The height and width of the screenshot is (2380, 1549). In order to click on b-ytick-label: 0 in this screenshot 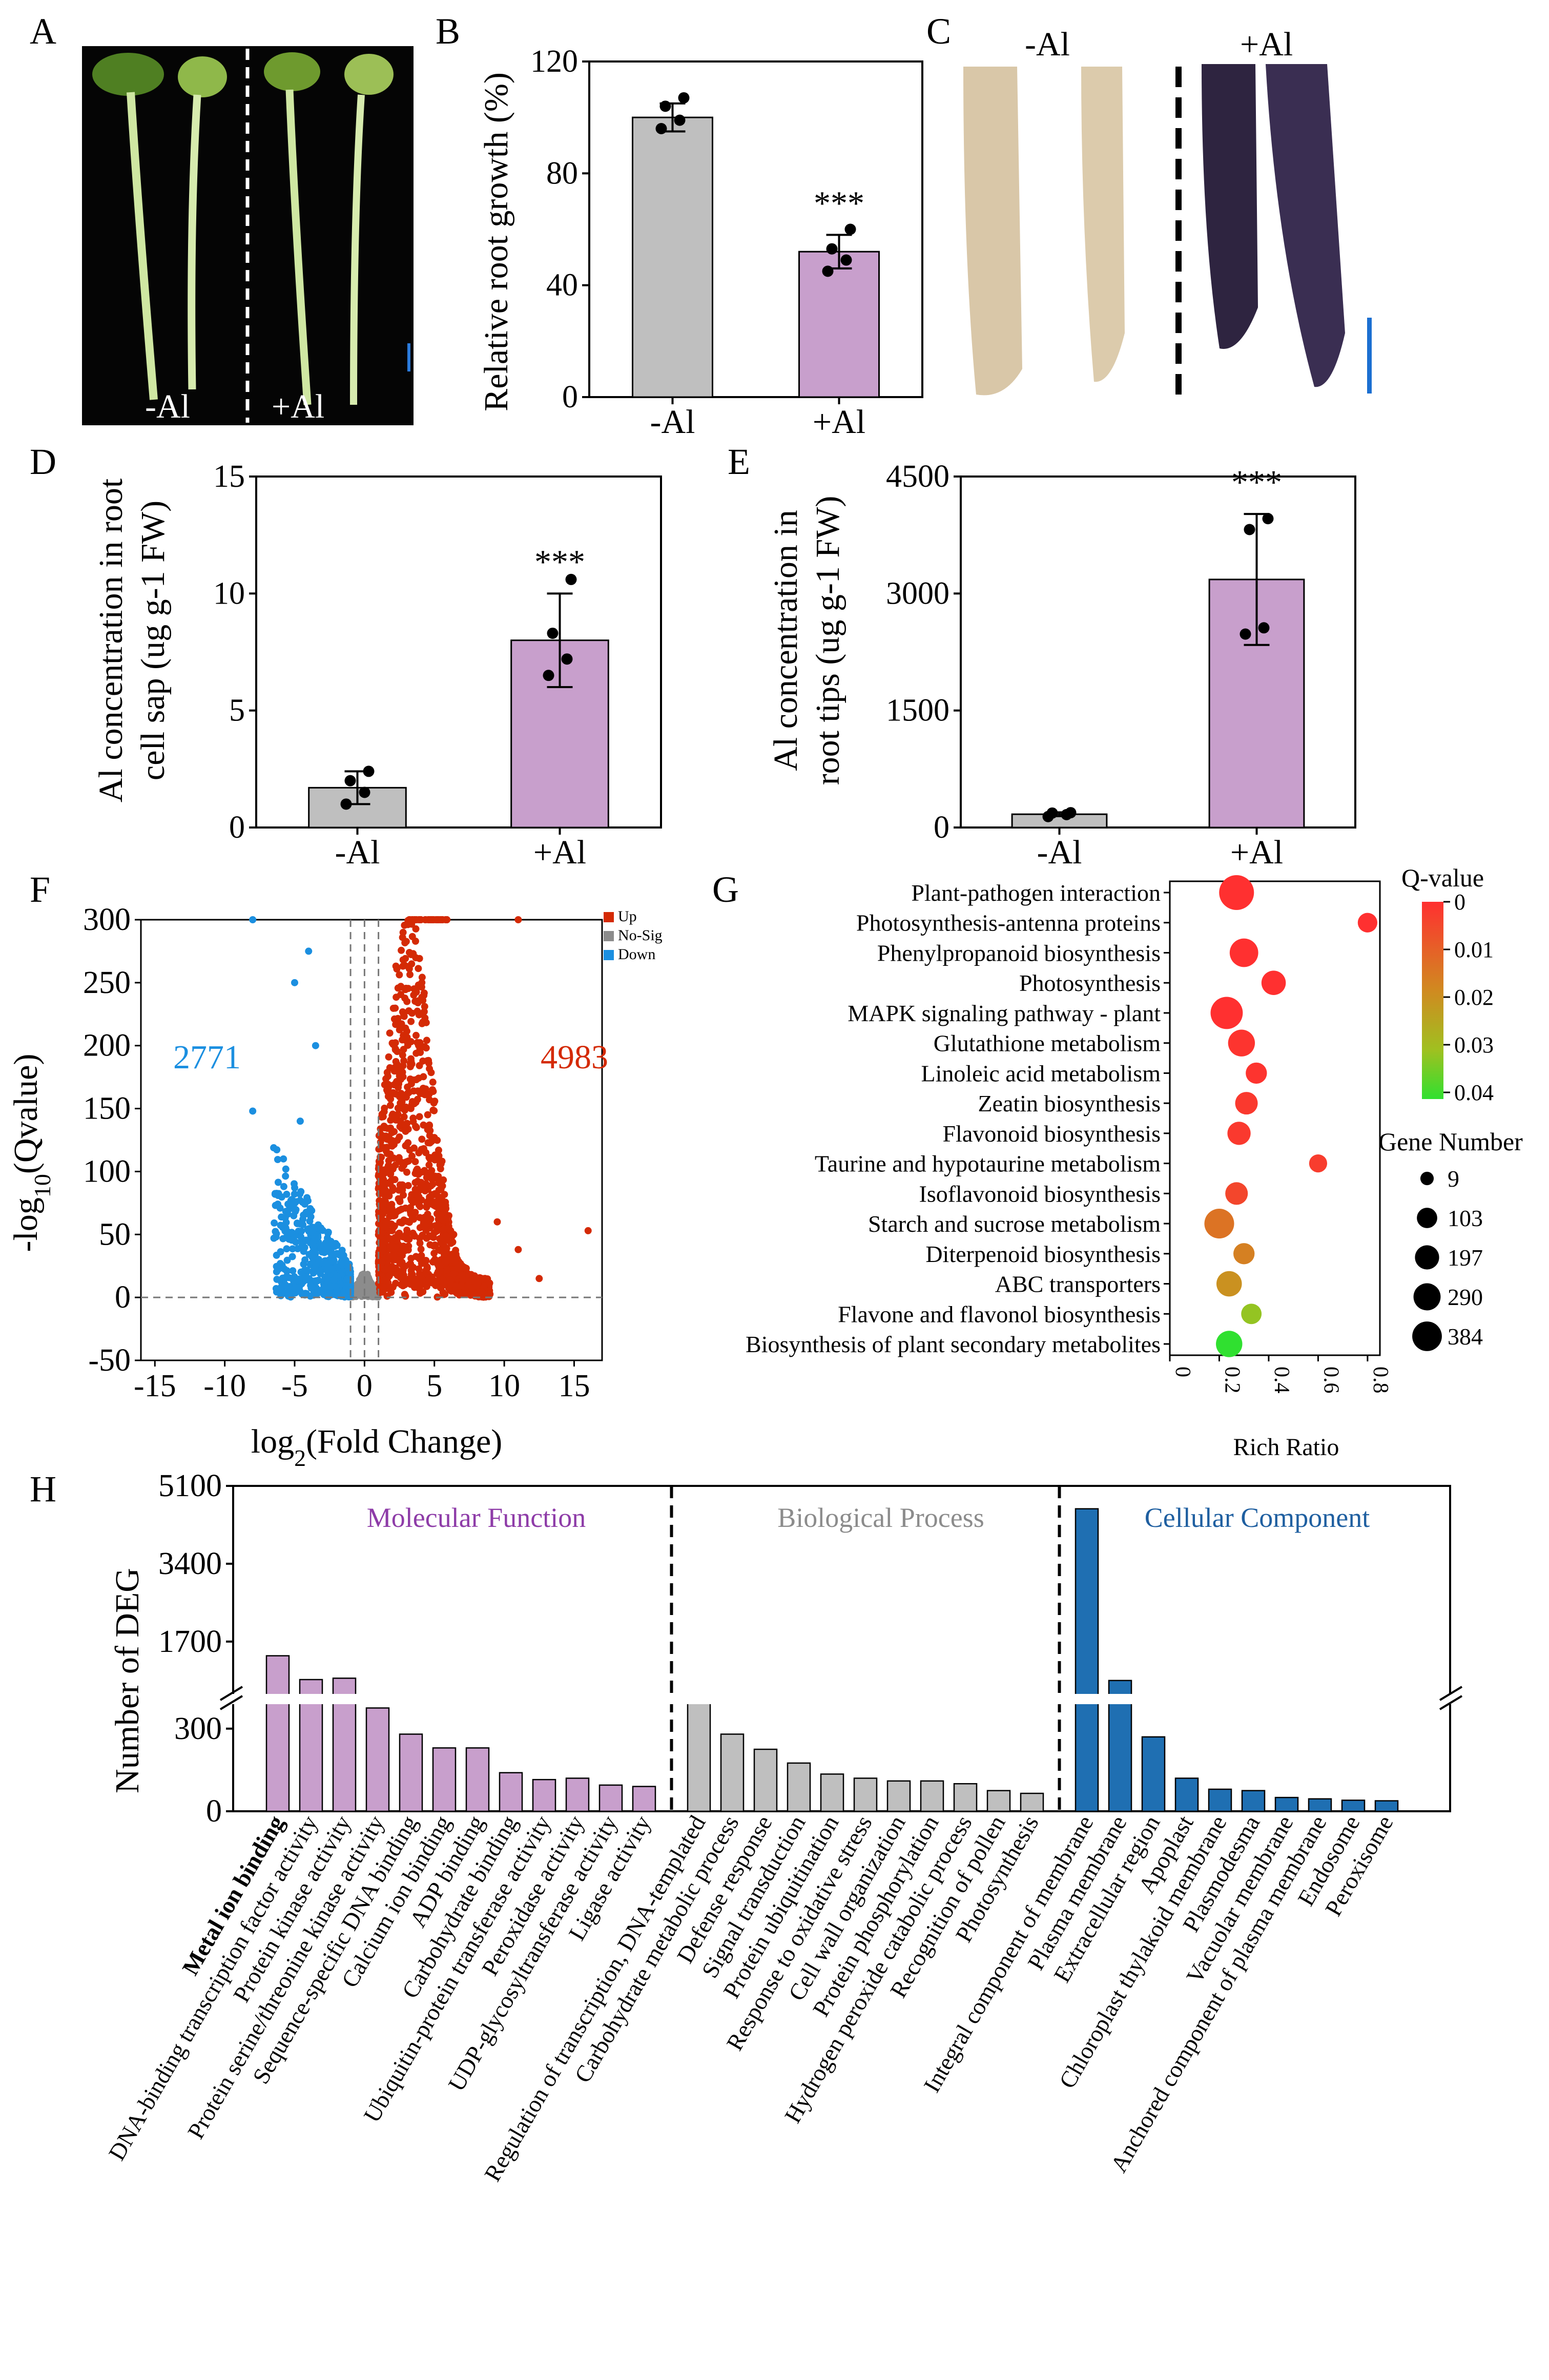, I will do `click(570, 397)`.